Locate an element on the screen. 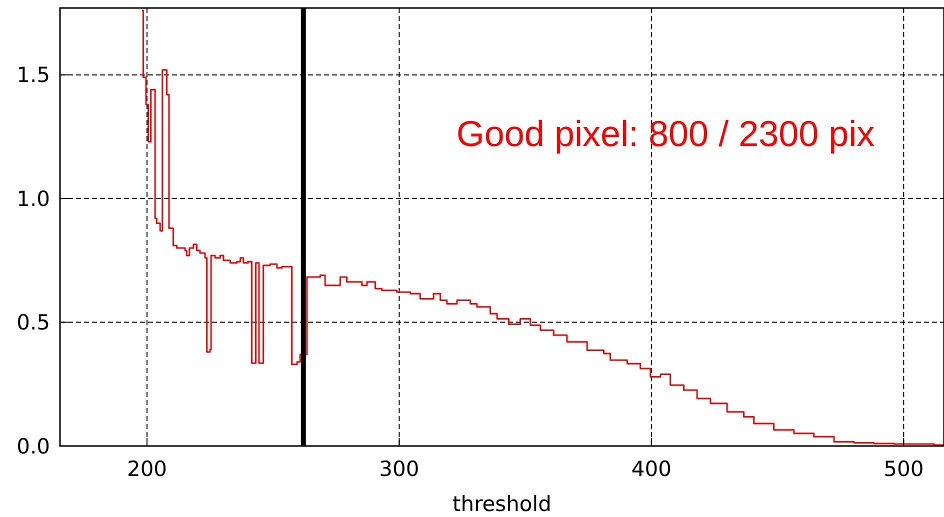 This screenshot has height=517, width=944. x-axis-title: threshold is located at coordinates (502, 504).